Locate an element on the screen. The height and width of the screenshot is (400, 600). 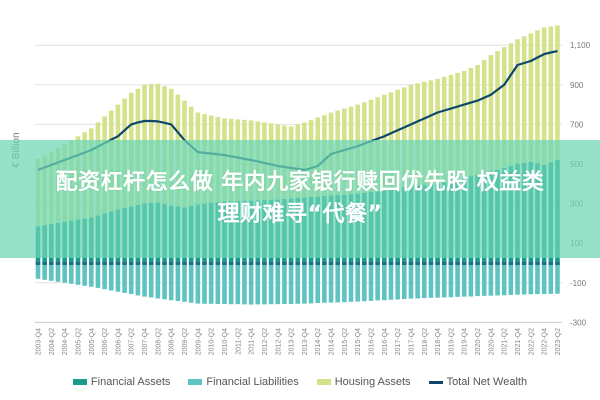
x-tick-label: 2011-Q4 is located at coordinates (252, 341).